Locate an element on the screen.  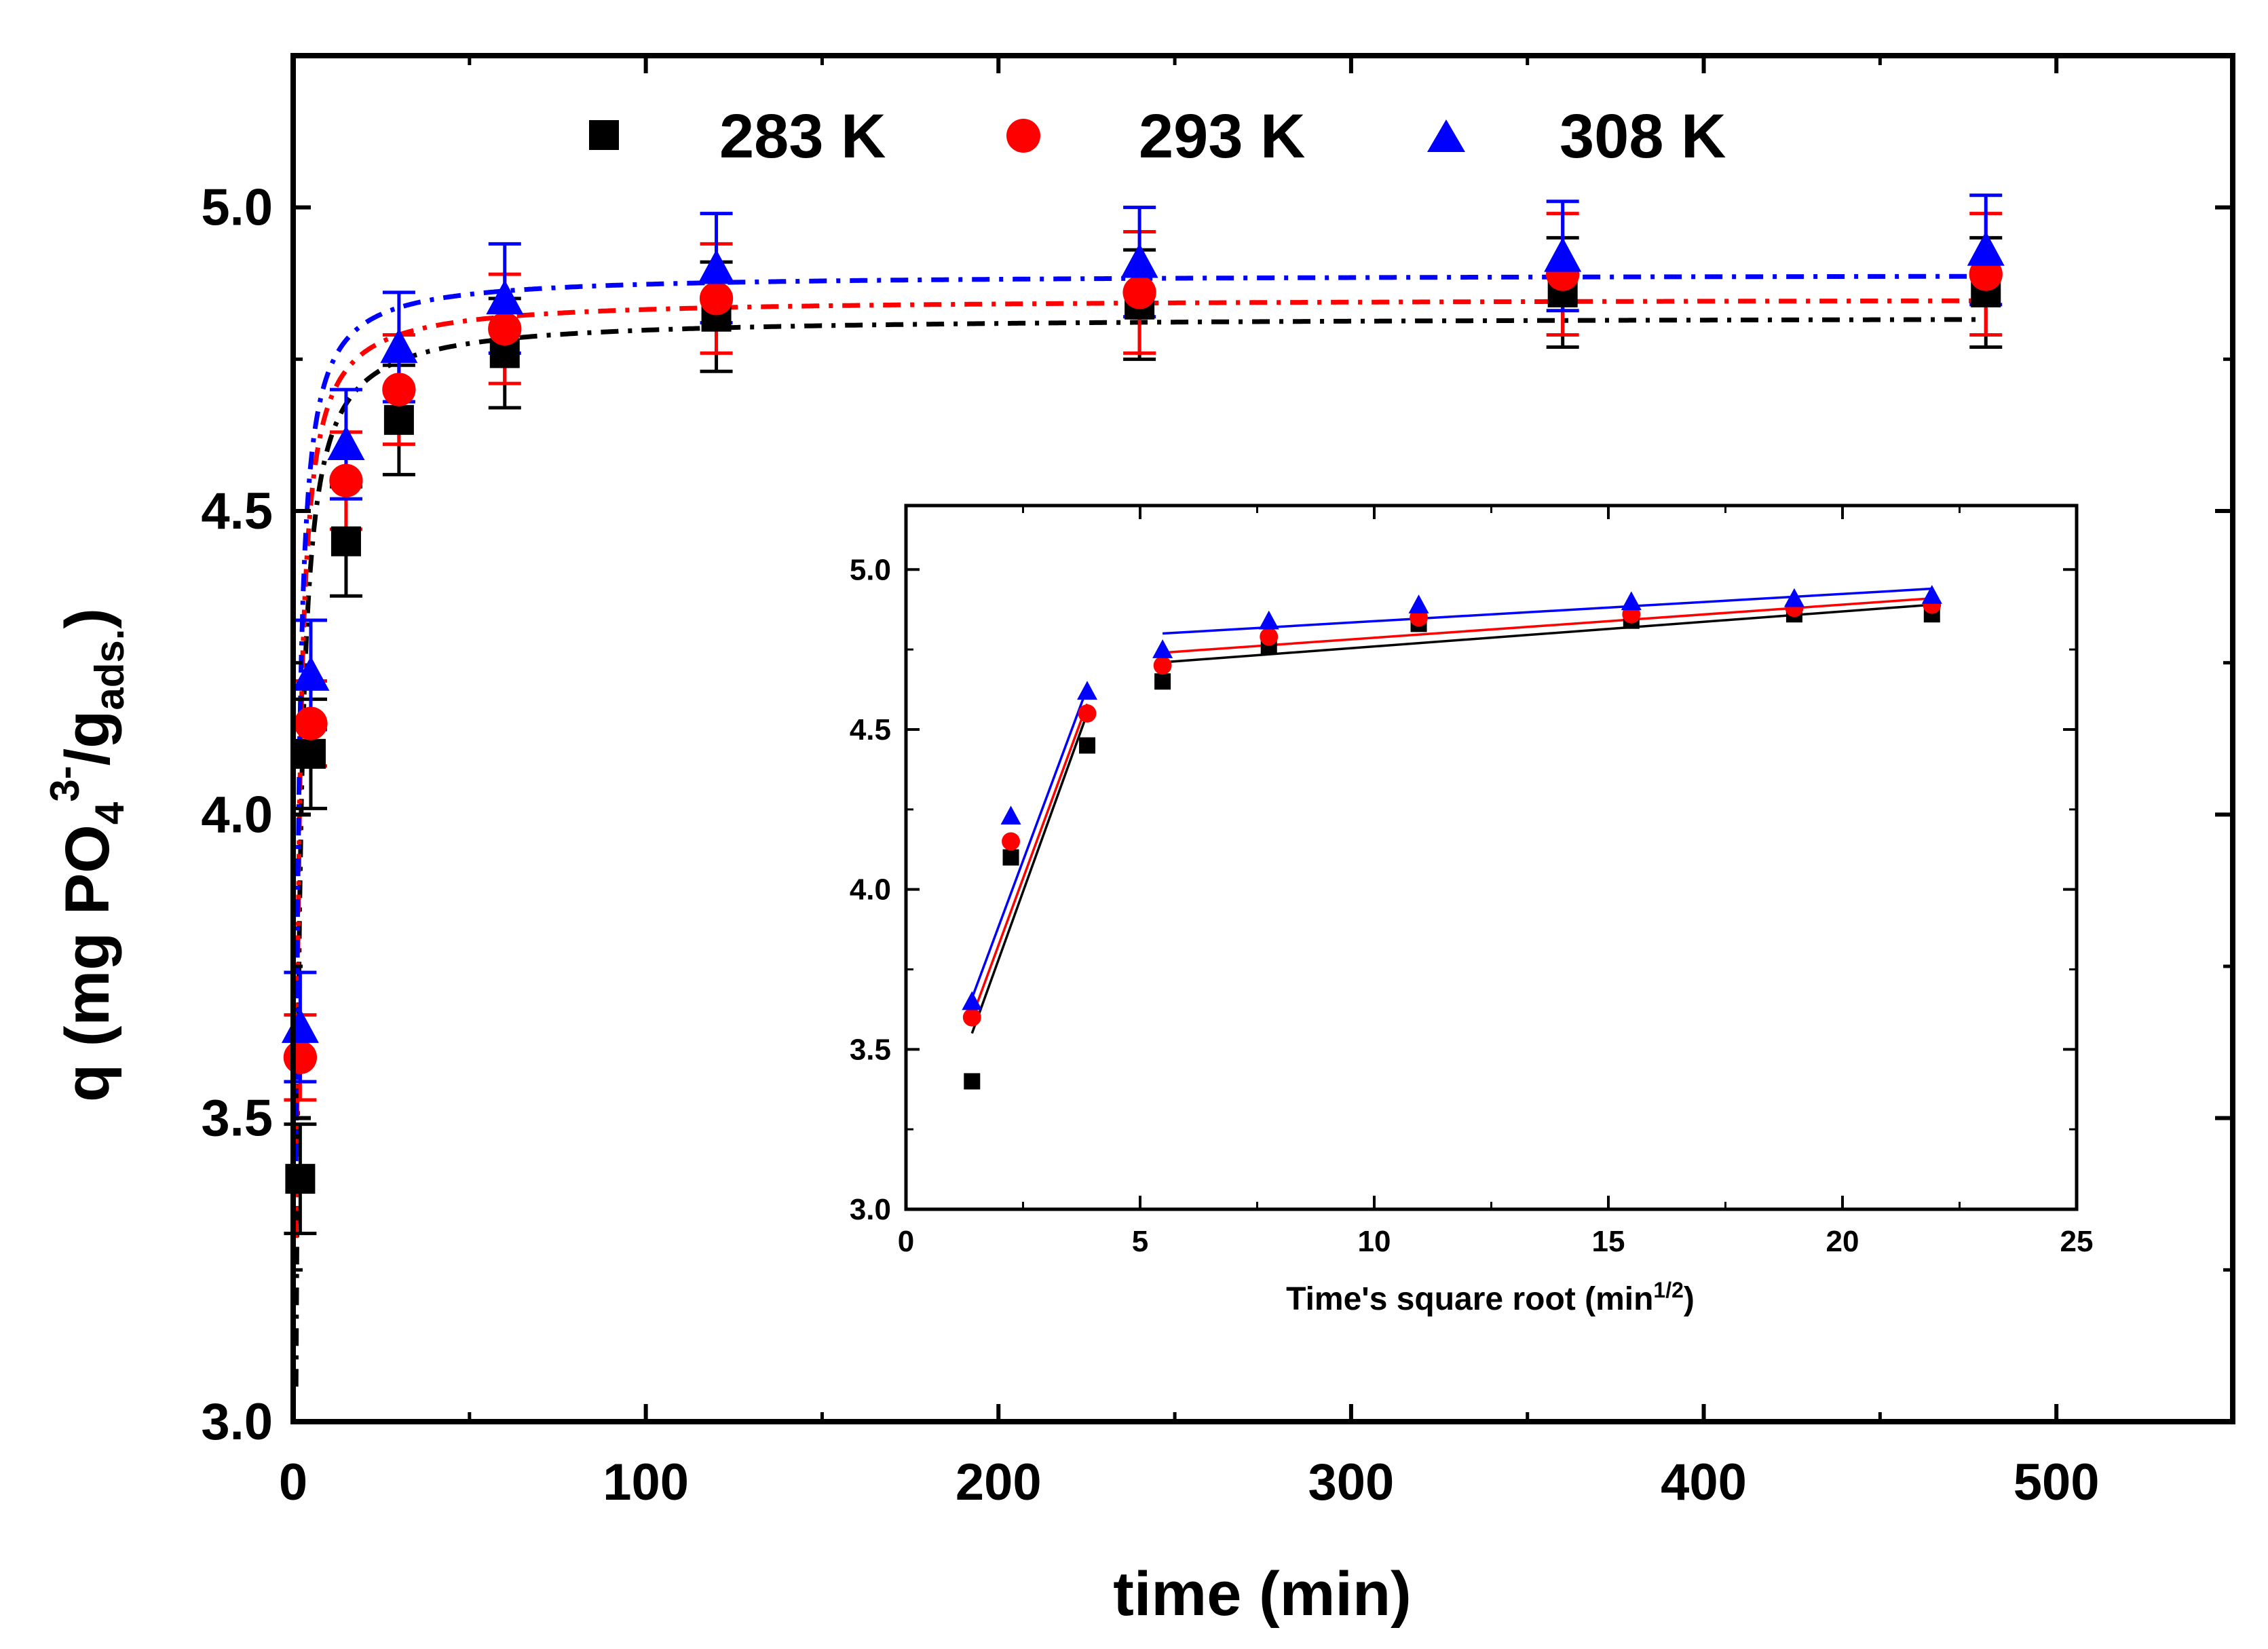
inset-y-tick-label: 5.0 is located at coordinates (870, 569).